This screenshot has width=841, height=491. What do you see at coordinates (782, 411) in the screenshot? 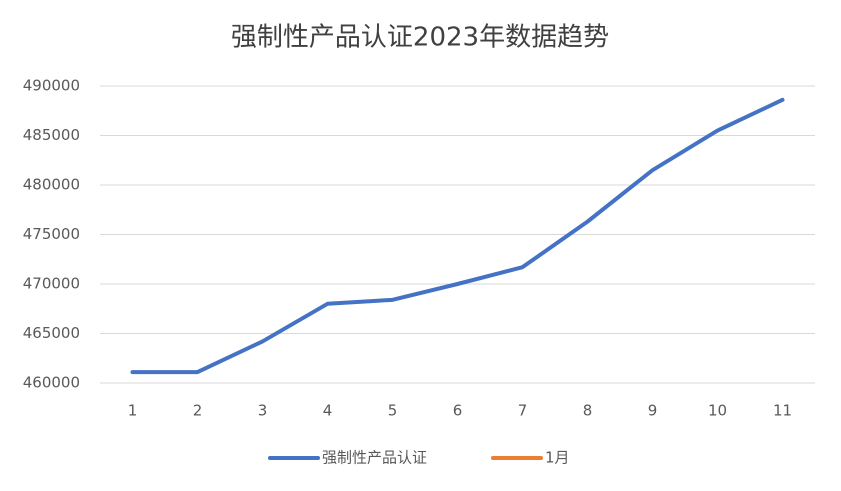
I see `x-tick-label: 11` at bounding box center [782, 411].